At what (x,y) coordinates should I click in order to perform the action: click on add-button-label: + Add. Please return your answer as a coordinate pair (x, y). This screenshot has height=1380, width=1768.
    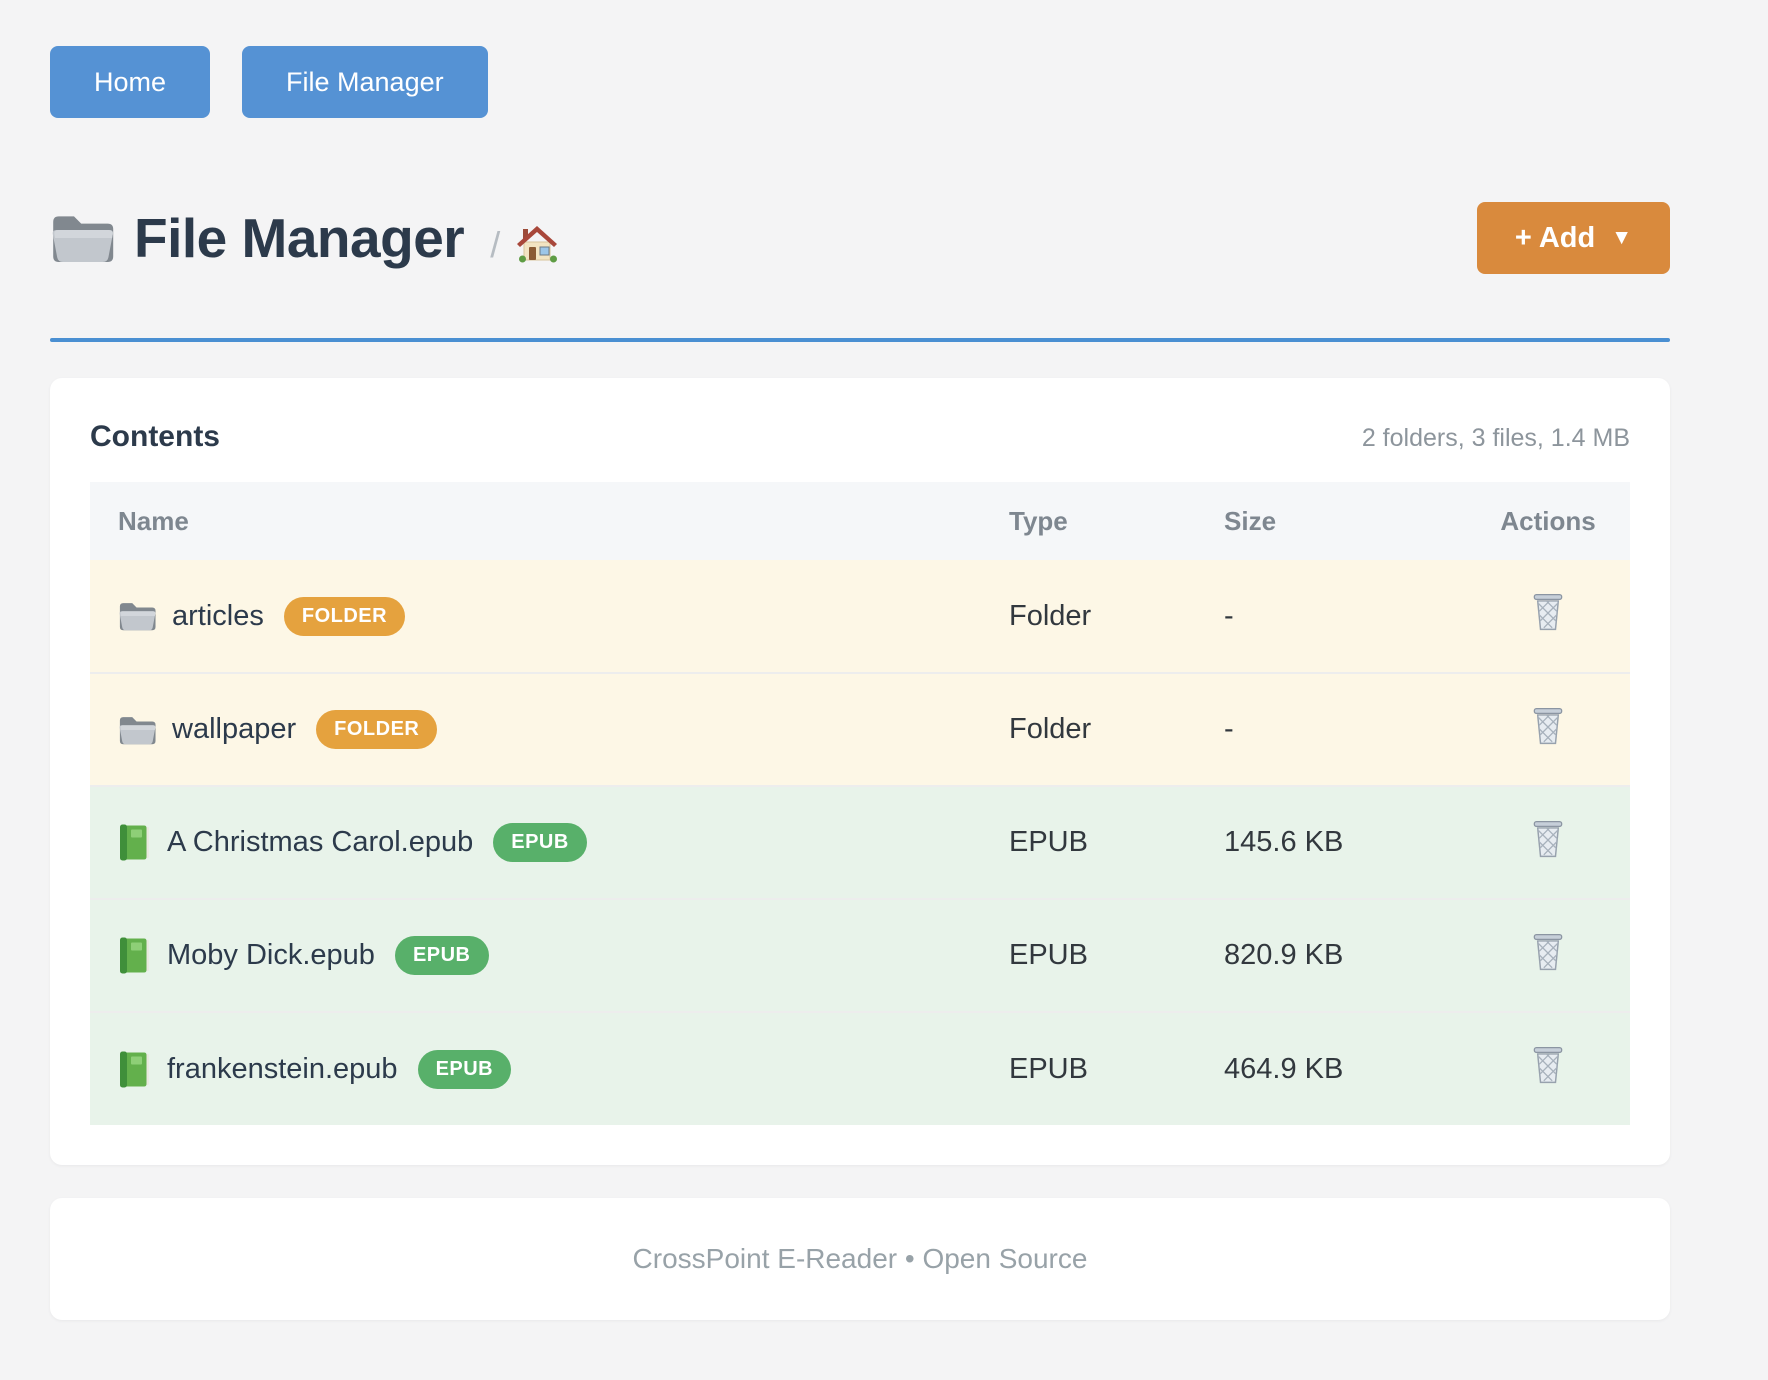
    Looking at the image, I should click on (1555, 237).